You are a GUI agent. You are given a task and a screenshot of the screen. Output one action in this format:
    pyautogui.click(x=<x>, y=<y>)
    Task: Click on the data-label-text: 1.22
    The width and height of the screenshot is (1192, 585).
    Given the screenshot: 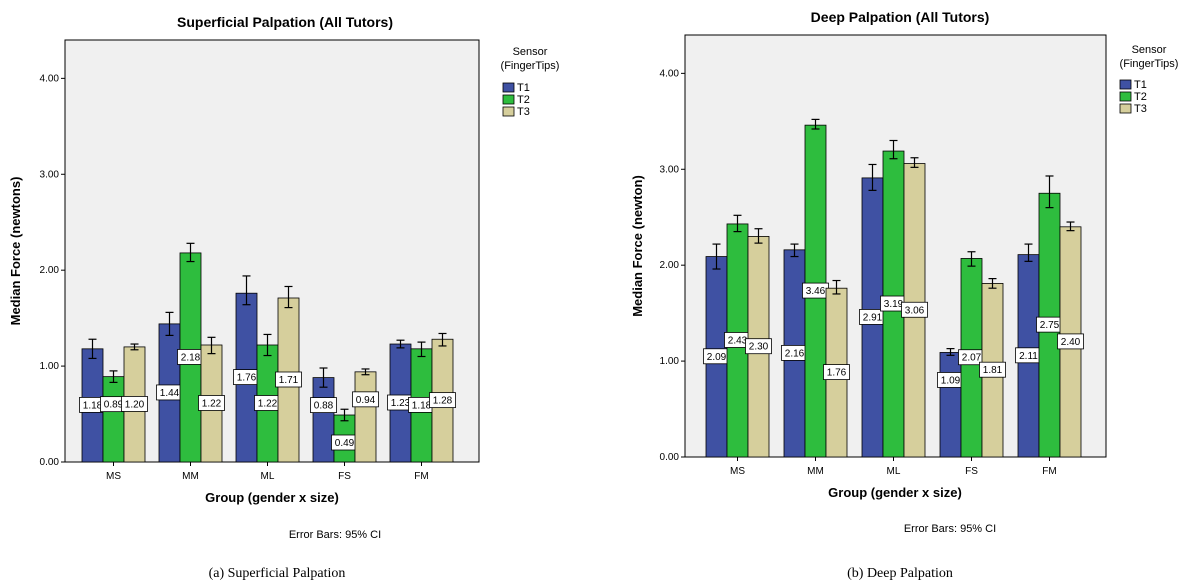 What is the action you would take?
    pyautogui.click(x=212, y=403)
    